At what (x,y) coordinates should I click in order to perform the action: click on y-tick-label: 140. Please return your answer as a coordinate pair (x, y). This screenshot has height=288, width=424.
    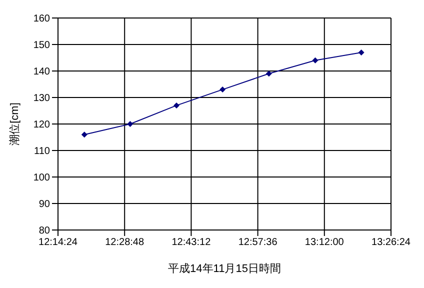
    Looking at the image, I should click on (41, 72).